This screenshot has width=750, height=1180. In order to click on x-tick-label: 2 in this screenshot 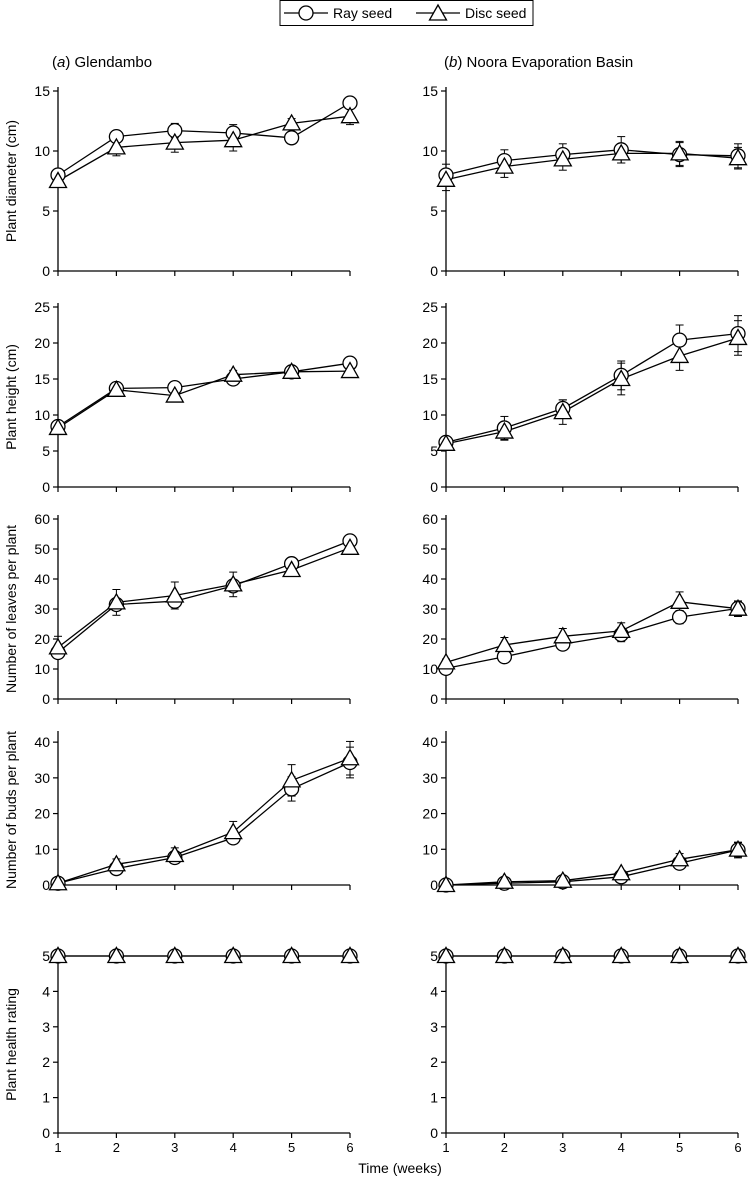, I will do `click(116, 1147)`.